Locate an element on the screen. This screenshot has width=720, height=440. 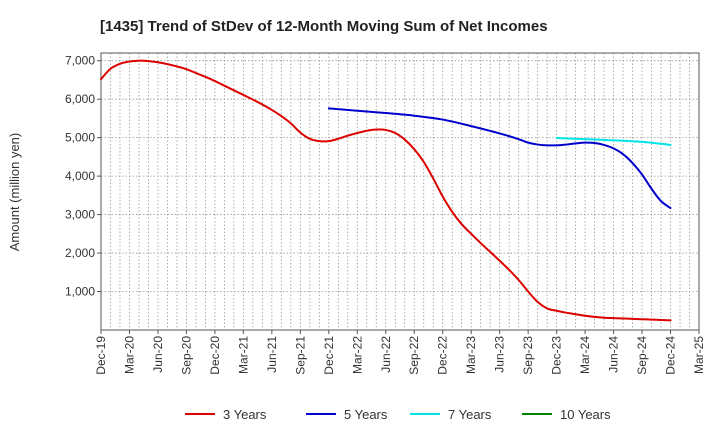
x-tick-label: Jun-21 is located at coordinates (272, 354).